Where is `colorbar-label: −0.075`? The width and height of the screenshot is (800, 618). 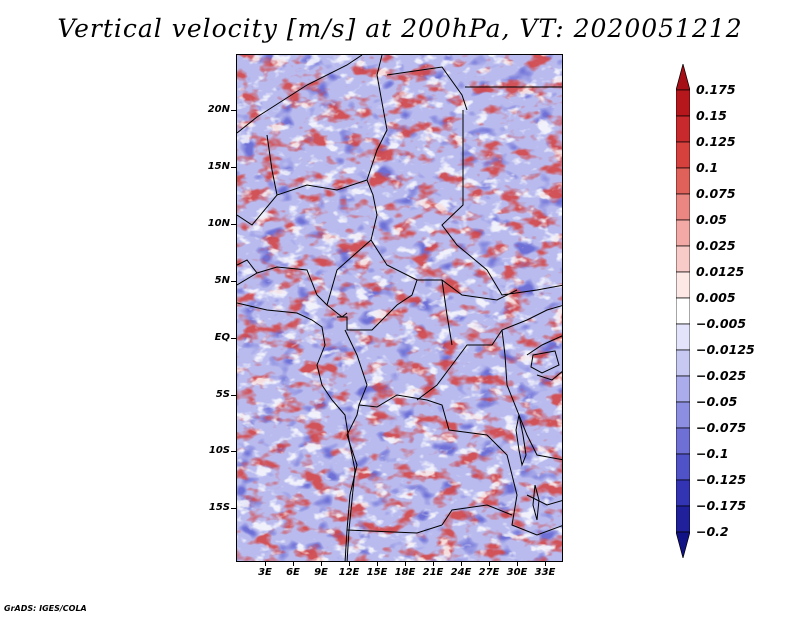 colorbar-label: −0.075 is located at coordinates (721, 427).